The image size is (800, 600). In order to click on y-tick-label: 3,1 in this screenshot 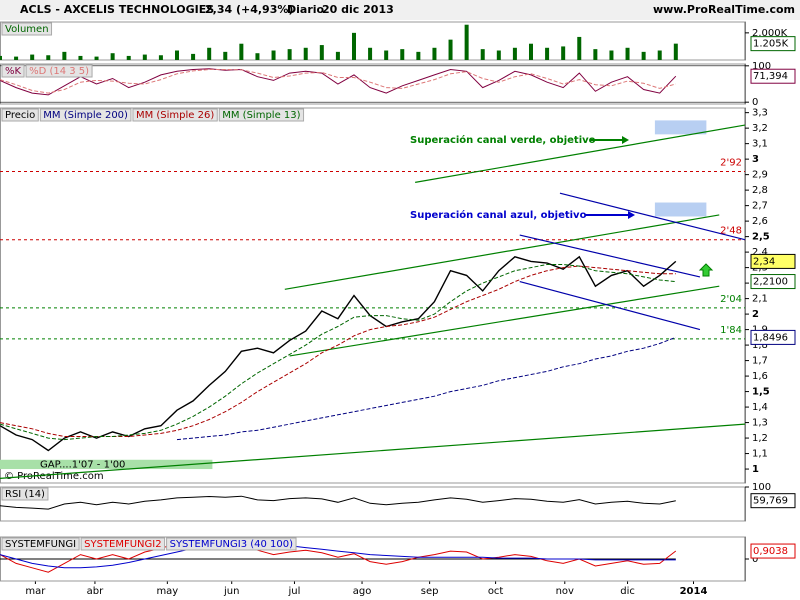, I will do `click(760, 144)`.